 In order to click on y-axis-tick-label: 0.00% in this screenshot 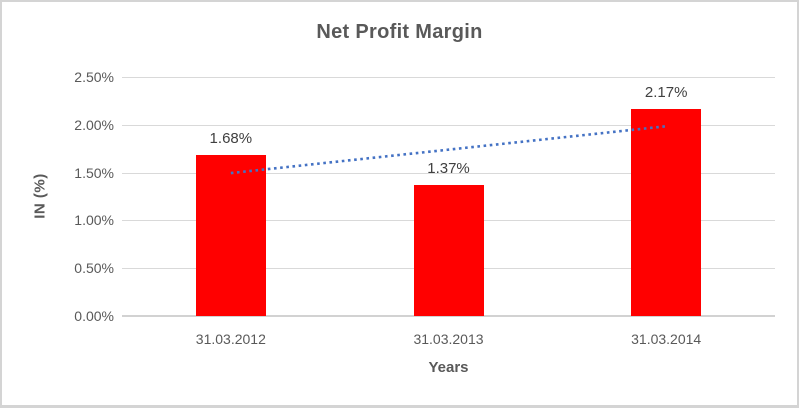, I will do `click(94, 316)`.